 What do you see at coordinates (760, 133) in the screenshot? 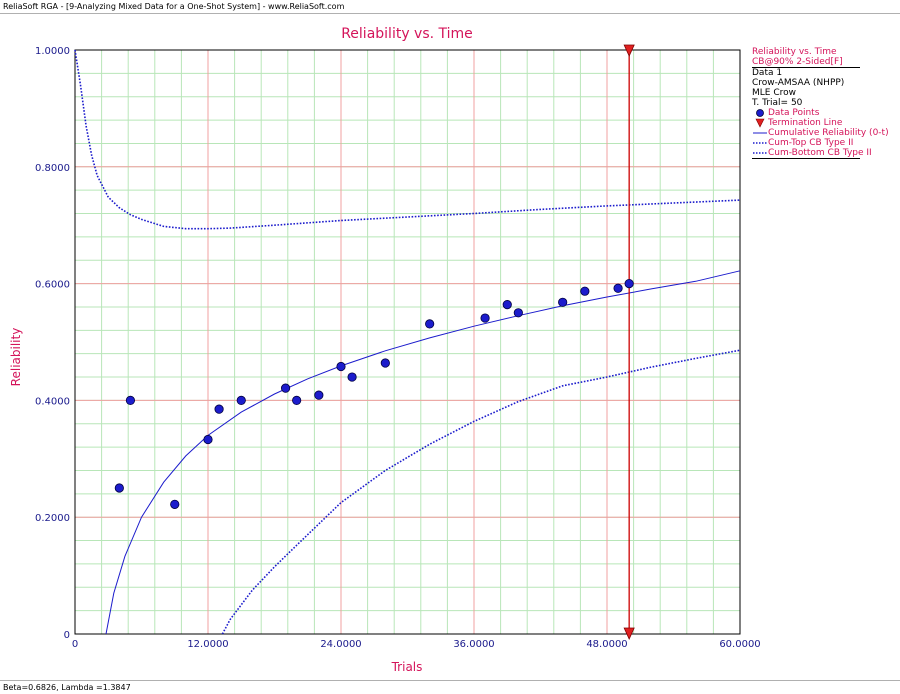
I see `solid-line-icon` at bounding box center [760, 133].